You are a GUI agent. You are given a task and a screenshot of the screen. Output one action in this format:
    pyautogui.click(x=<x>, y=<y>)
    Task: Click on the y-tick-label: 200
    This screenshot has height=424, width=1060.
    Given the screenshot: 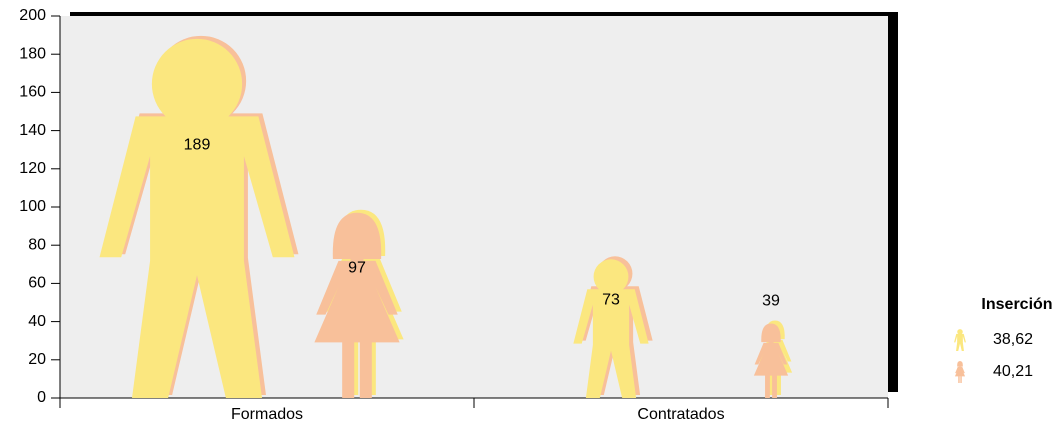 What is the action you would take?
    pyautogui.click(x=32, y=15)
    